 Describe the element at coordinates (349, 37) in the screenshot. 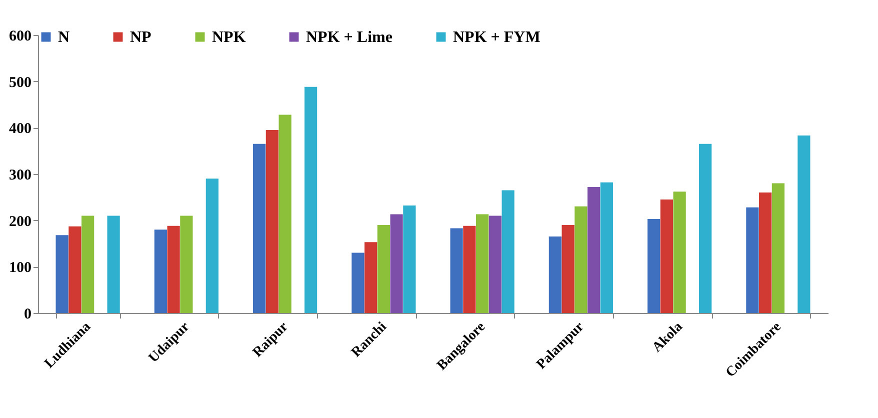

I see `legend-label: NPK + Lime` at that location.